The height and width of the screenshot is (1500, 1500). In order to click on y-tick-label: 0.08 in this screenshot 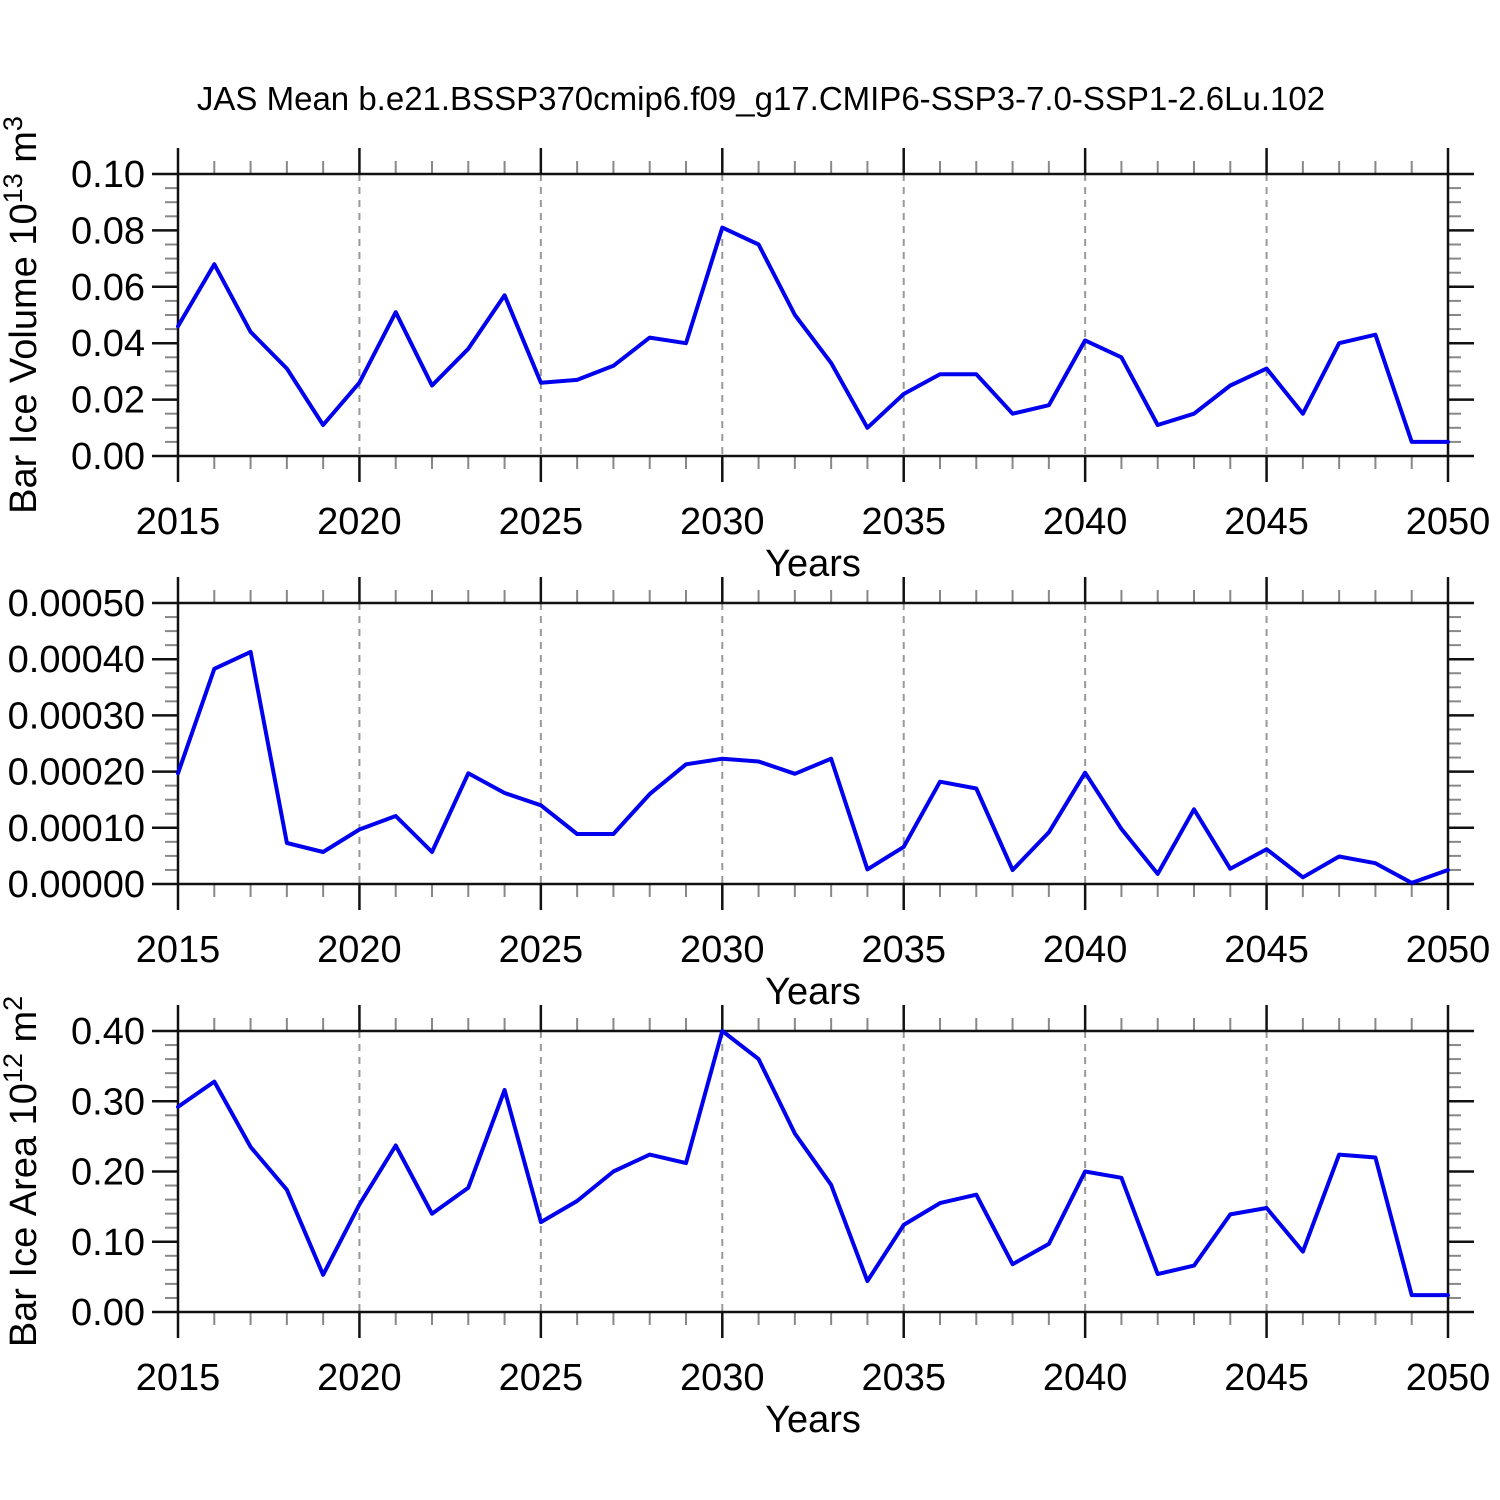, I will do `click(108, 231)`.